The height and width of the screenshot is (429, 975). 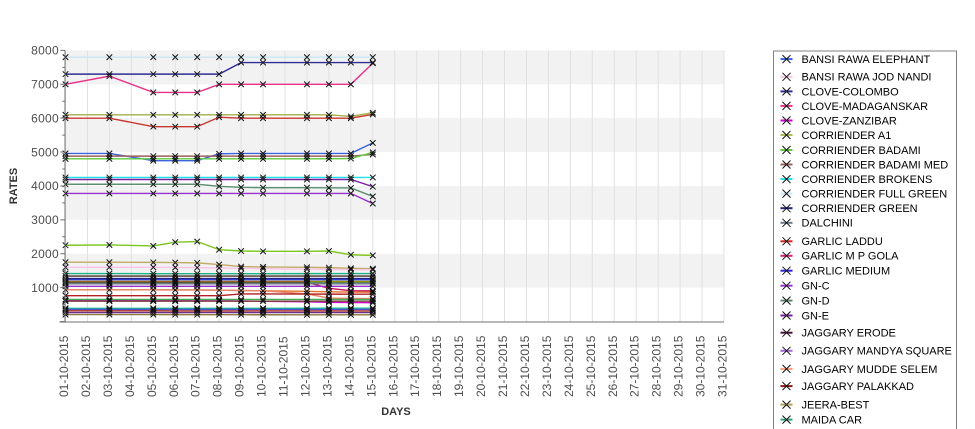 What do you see at coordinates (481, 366) in the screenshot?
I see `svg-text: 20-10-2015` at bounding box center [481, 366].